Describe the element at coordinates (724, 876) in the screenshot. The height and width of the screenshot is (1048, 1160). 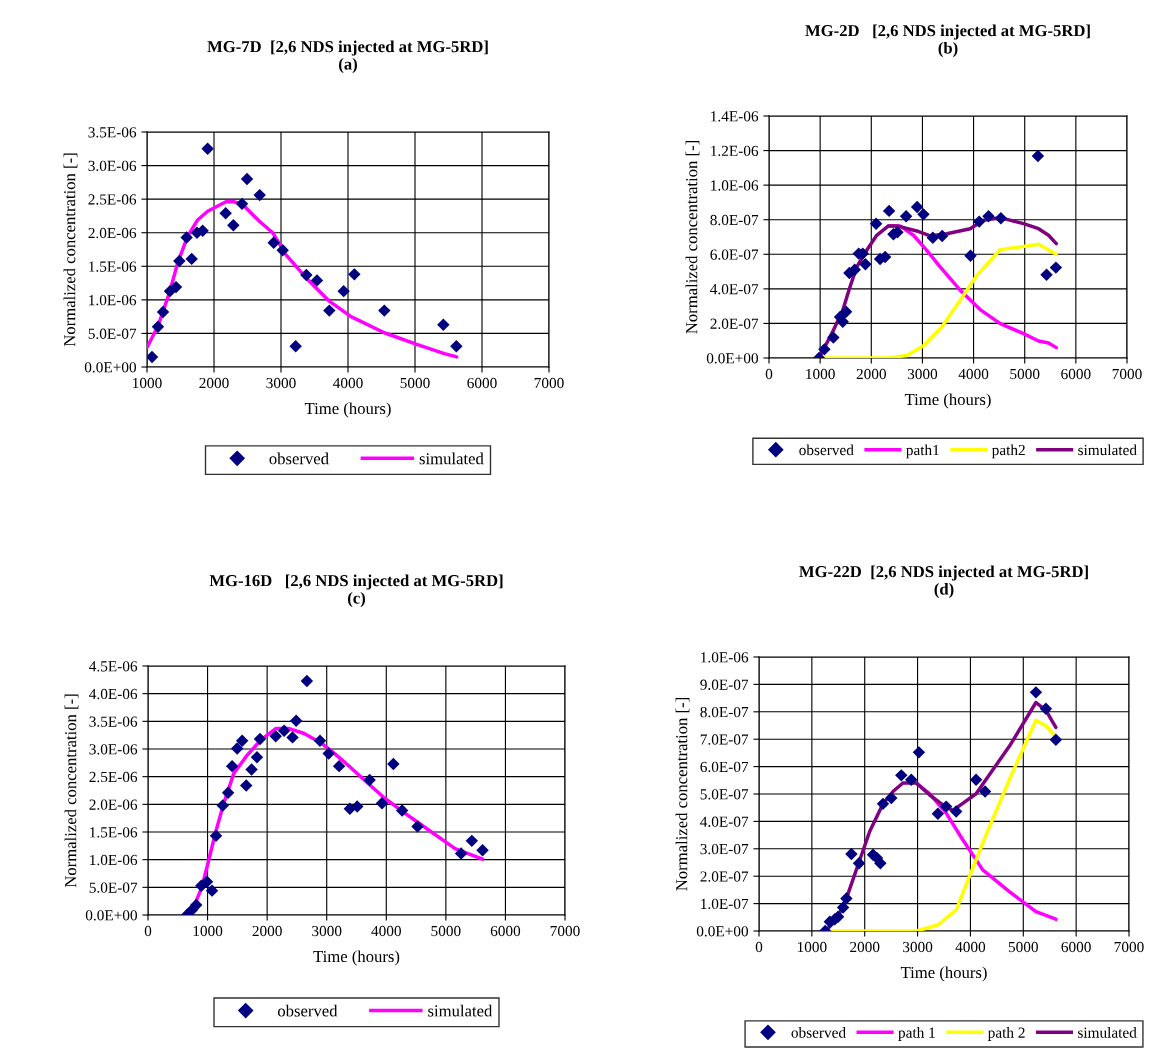
I see `y-tick-label: 2.0E-07` at that location.